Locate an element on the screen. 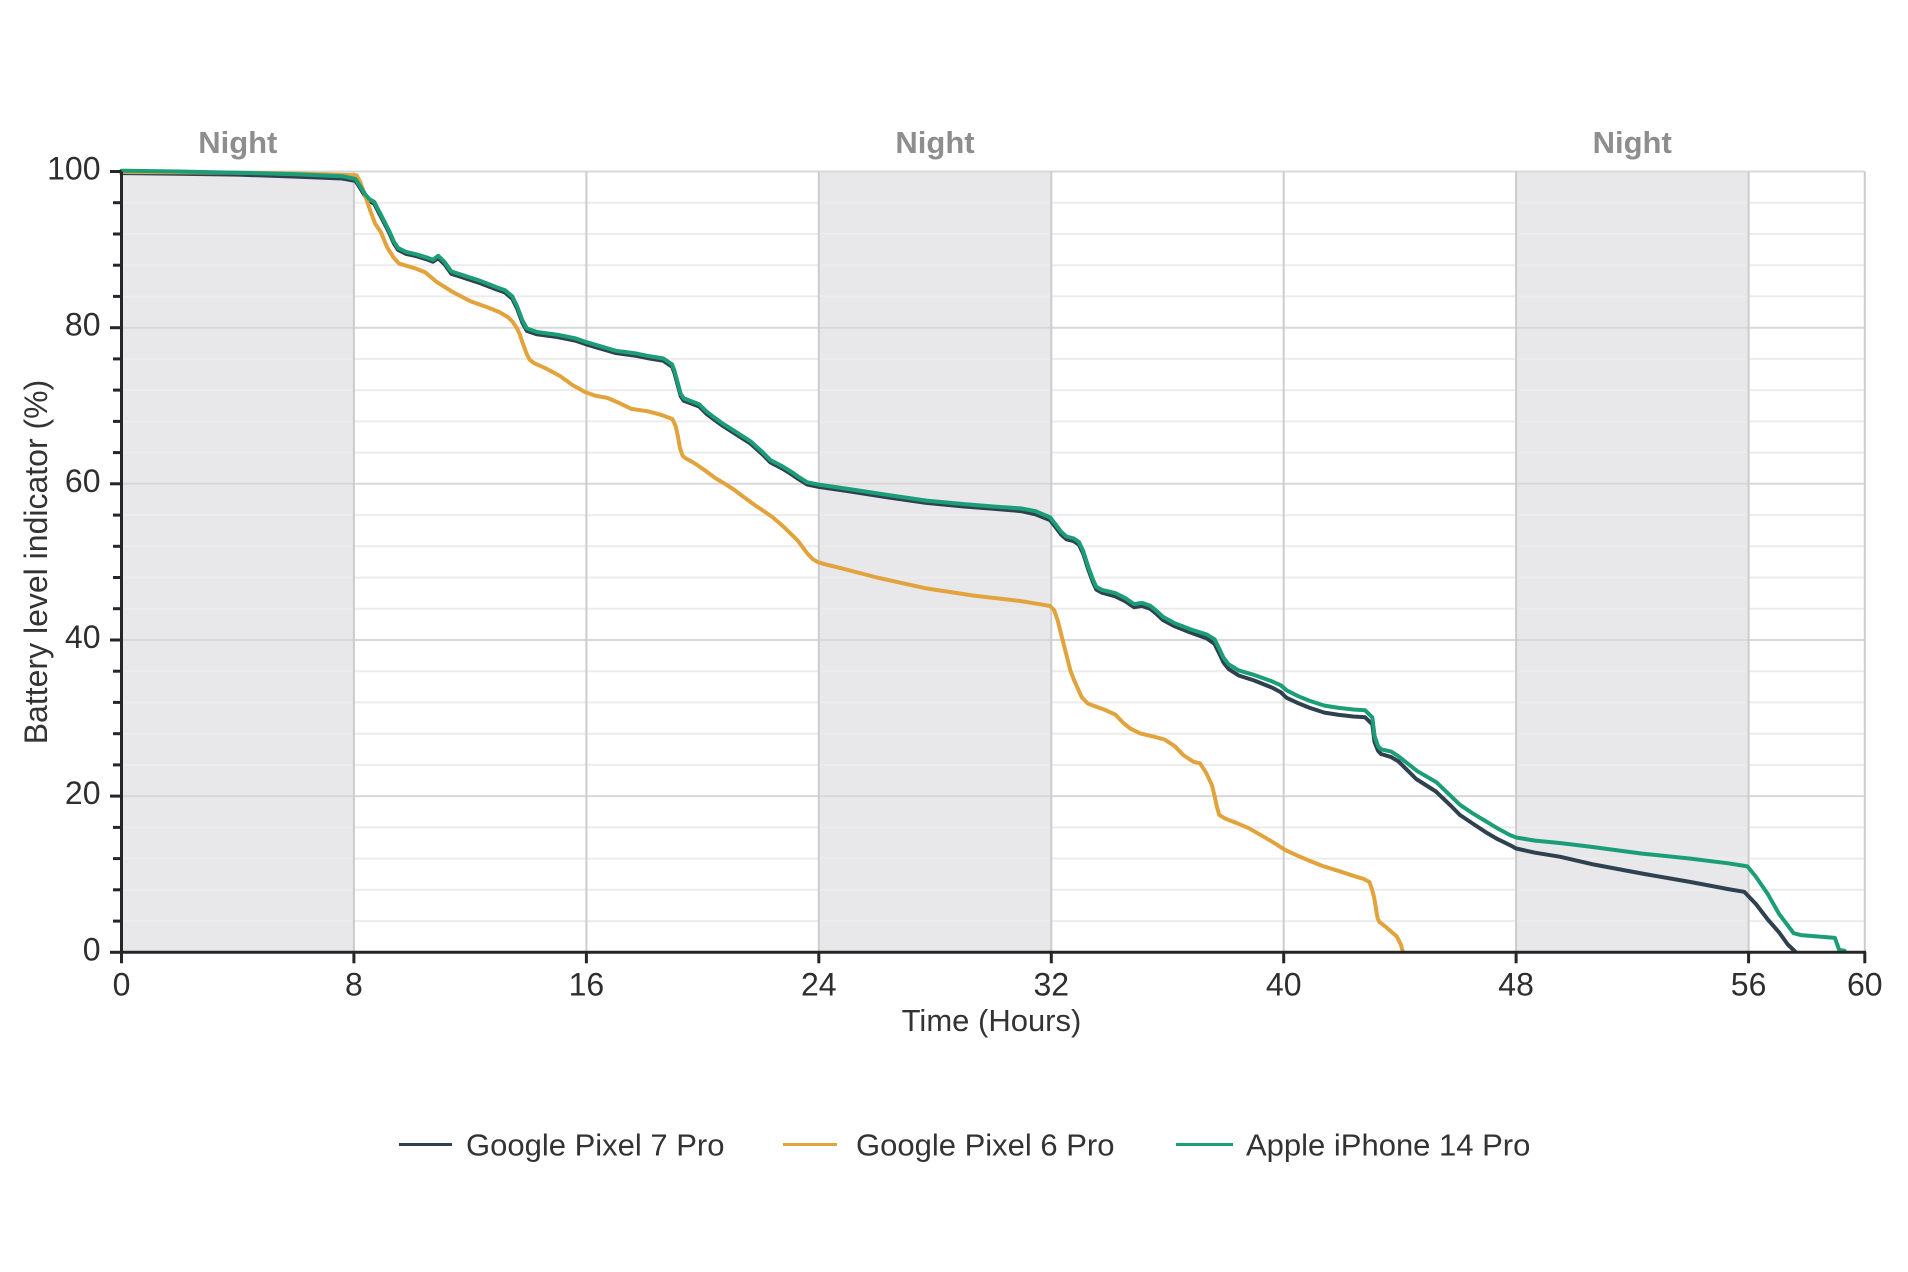  svg-text: Battery level indicator (%) is located at coordinates (36, 562).